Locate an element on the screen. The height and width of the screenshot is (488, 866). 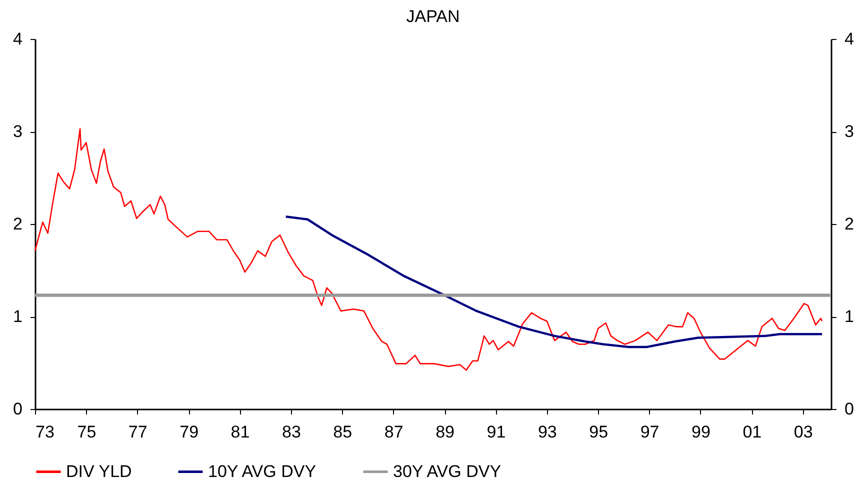
x-tick-label: 03 is located at coordinates (803, 432).